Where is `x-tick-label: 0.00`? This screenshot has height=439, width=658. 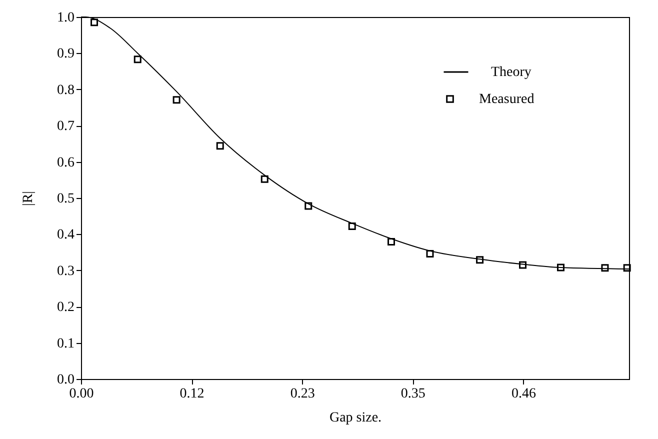 x-tick-label: 0.00 is located at coordinates (81, 394).